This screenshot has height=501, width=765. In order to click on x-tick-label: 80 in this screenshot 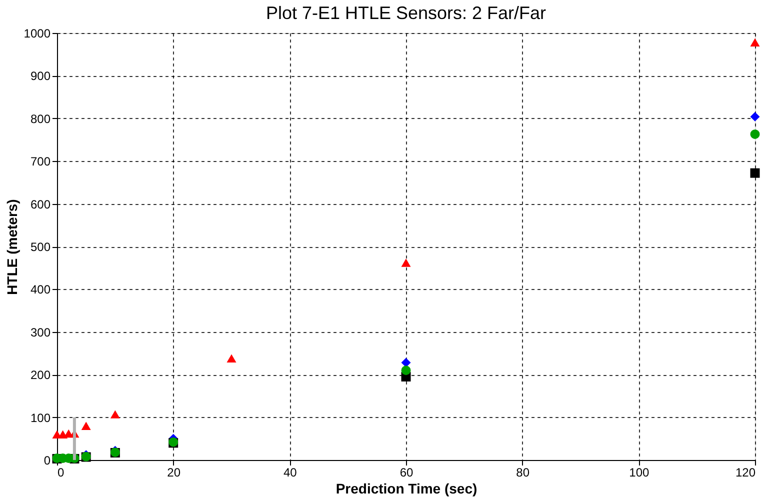, I will do `click(523, 473)`.